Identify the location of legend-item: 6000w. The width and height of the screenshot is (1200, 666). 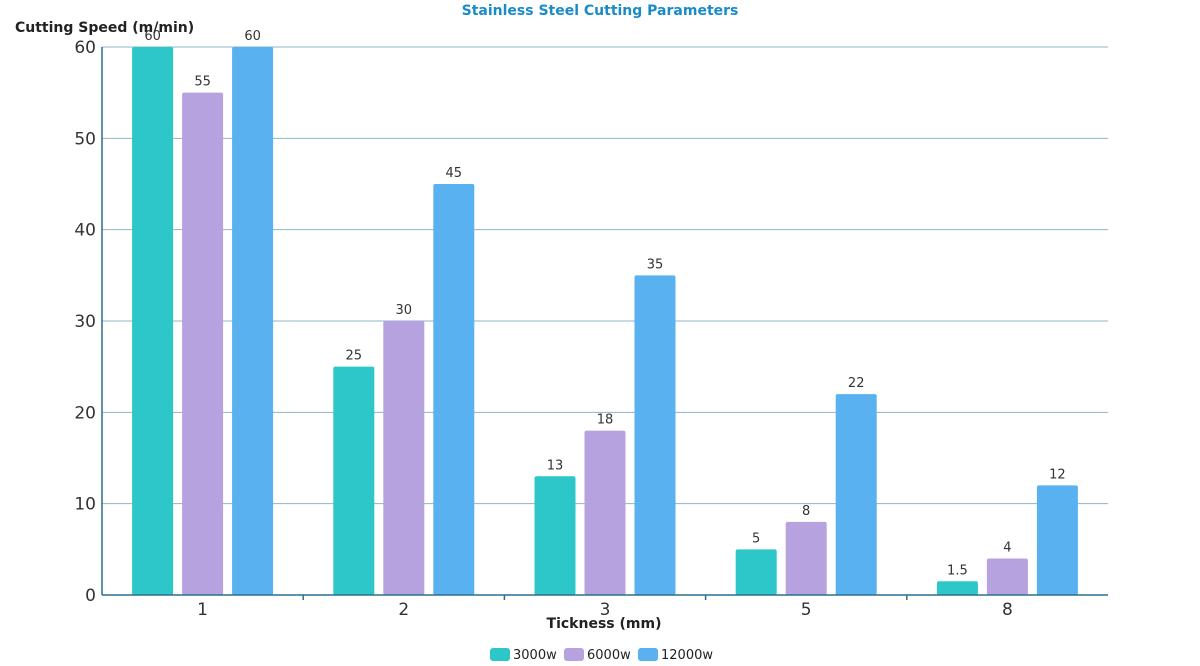
(597, 655).